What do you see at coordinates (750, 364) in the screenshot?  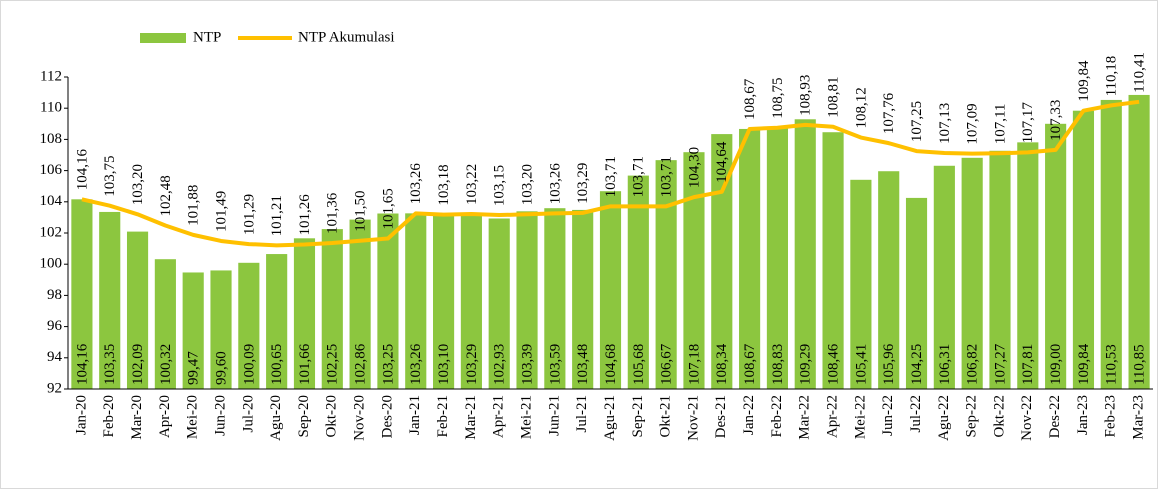 I see `bar-value-label: 108,67` at bounding box center [750, 364].